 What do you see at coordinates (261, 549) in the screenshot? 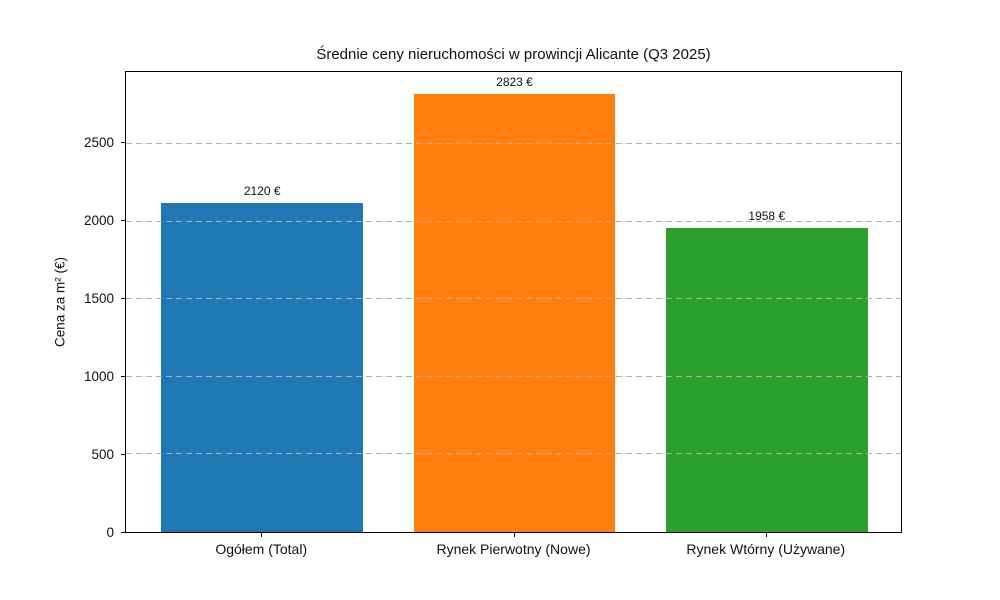
I see `x-tick-label-1: Ogółem (Total)` at bounding box center [261, 549].